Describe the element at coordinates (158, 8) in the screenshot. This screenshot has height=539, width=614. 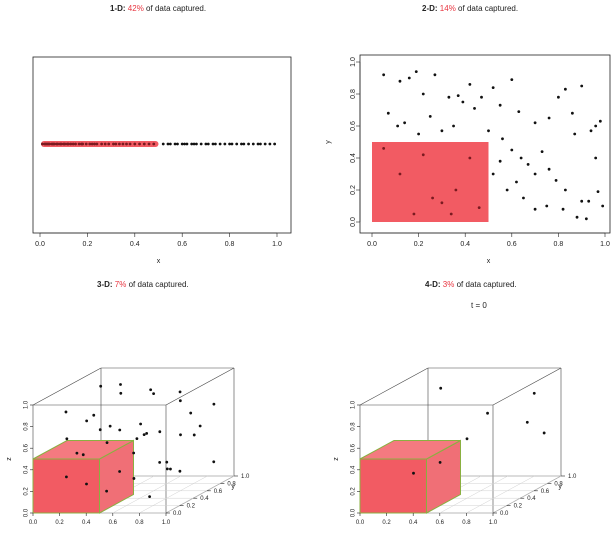
I see `chart-1d-title: 1-D: 42% of data captured.` at that location.